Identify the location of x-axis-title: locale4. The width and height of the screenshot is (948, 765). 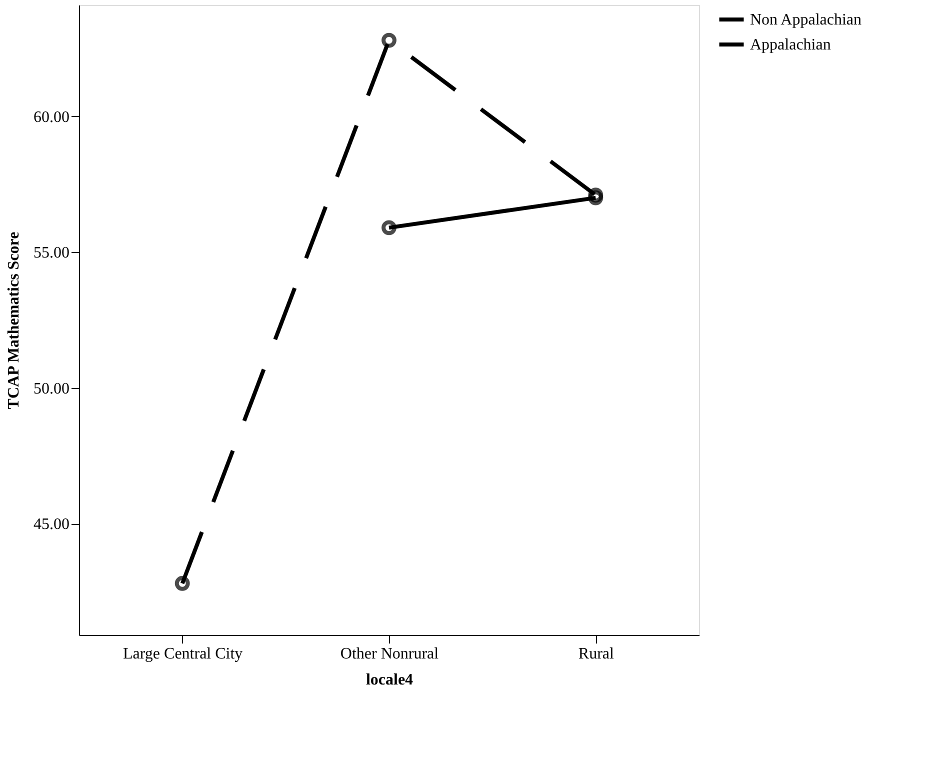
(390, 680).